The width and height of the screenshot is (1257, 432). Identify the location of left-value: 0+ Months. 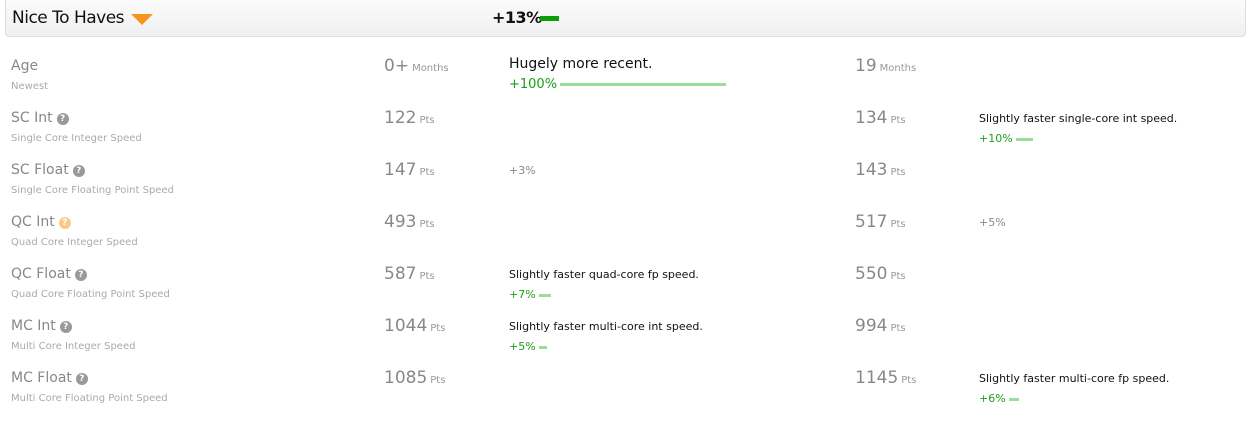
(416, 66).